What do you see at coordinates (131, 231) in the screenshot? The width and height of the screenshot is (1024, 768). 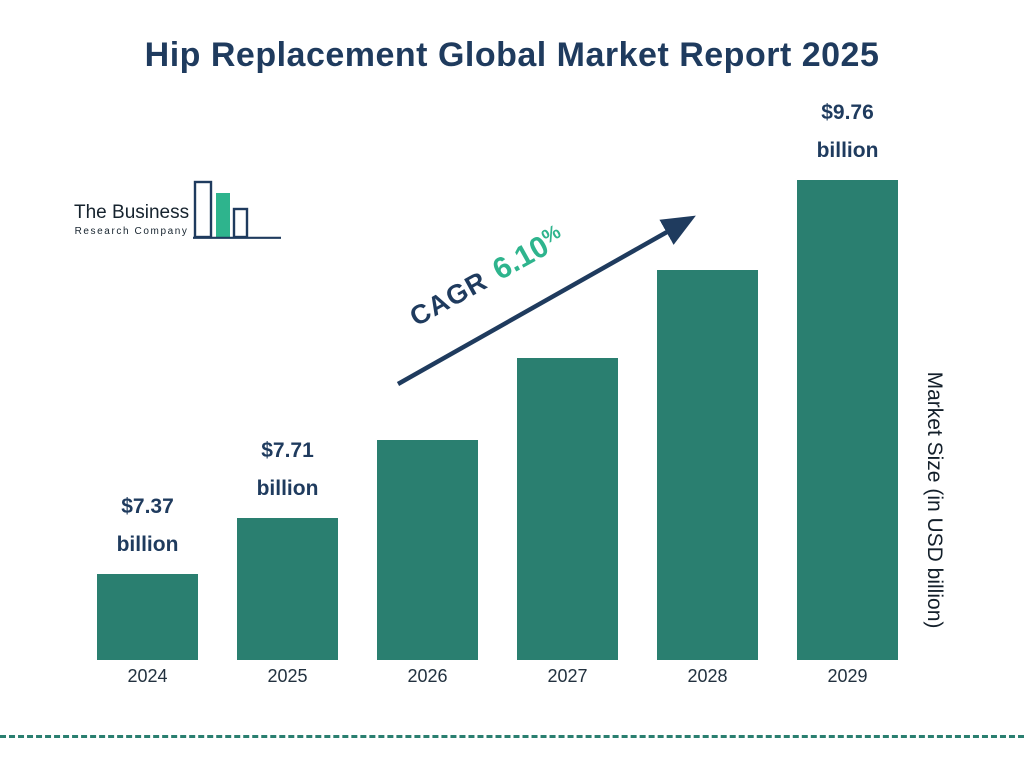 I see `logo-line-2: Research Company` at bounding box center [131, 231].